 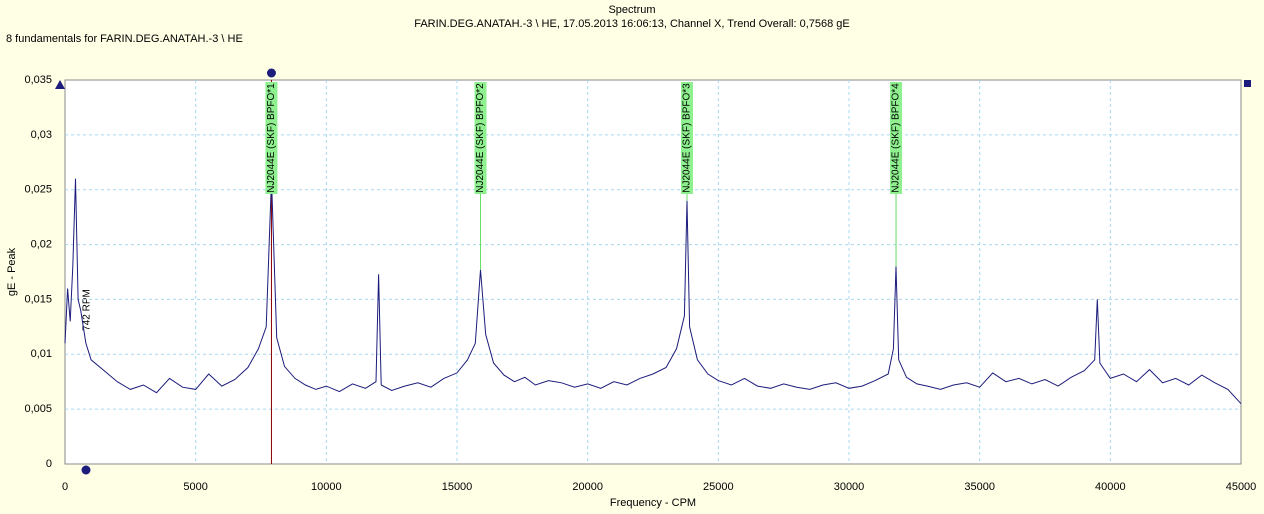 I want to click on x-tick-label: 25000, so click(x=718, y=487).